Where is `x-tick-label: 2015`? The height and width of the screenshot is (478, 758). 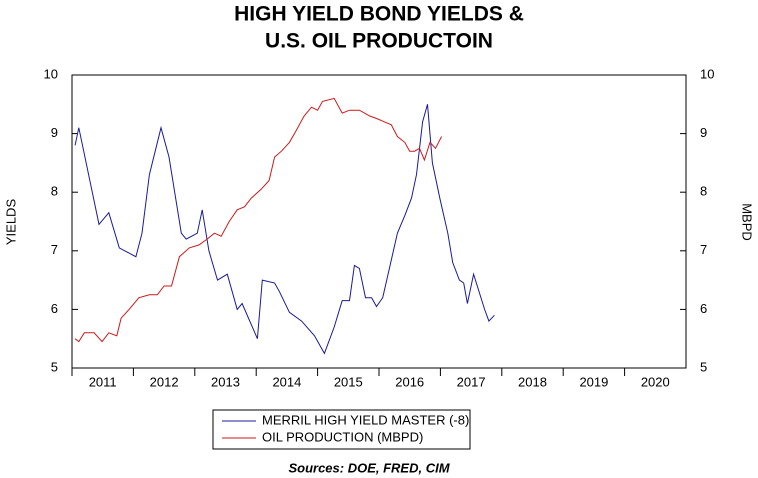
x-tick-label: 2015 is located at coordinates (348, 381).